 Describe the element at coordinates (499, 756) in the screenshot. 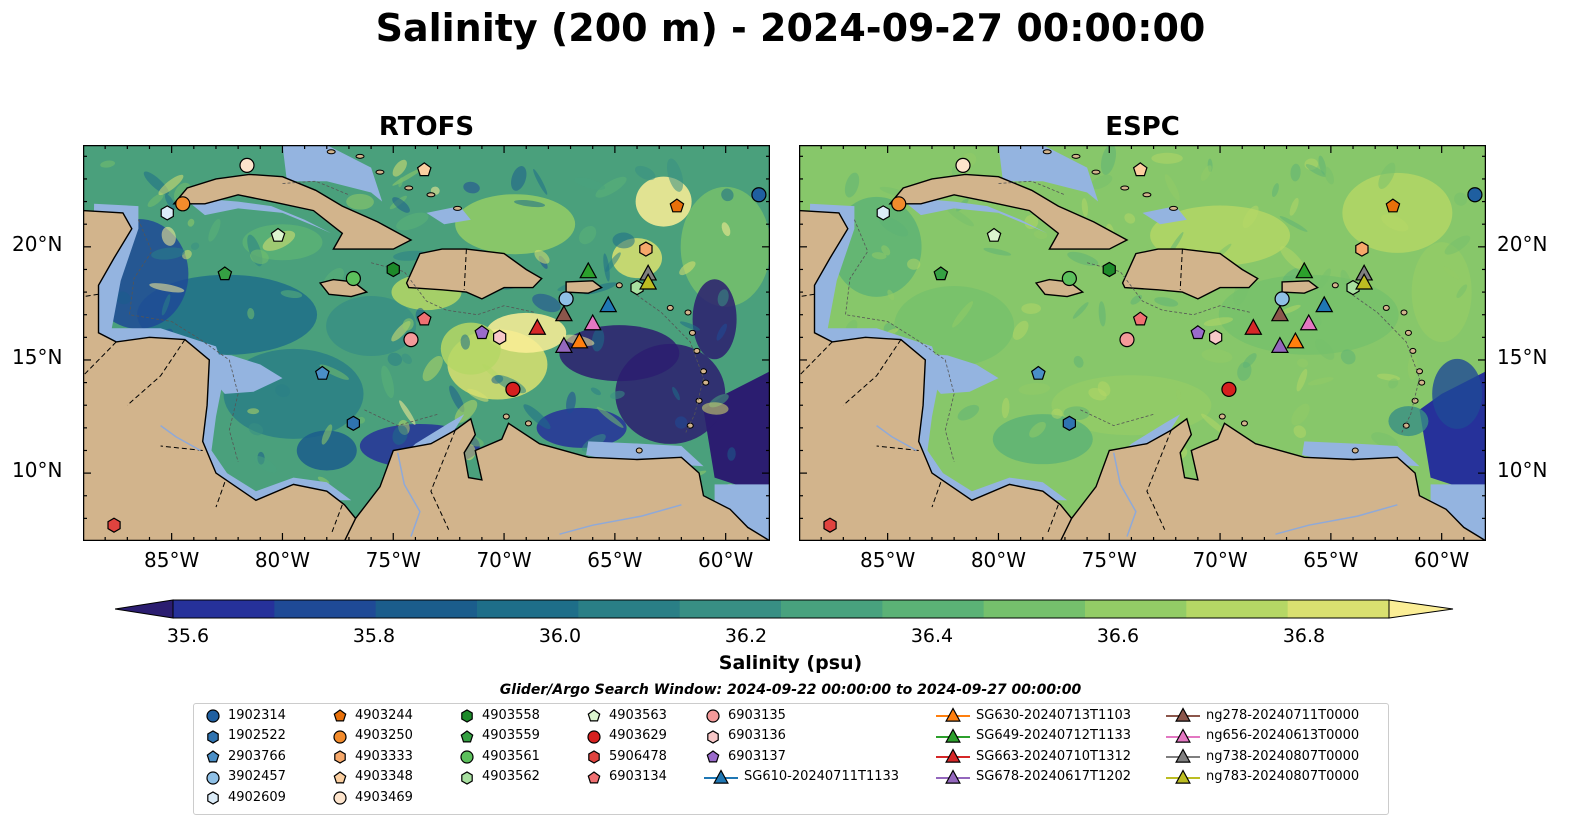

I see `legend-item: 4903561` at that location.